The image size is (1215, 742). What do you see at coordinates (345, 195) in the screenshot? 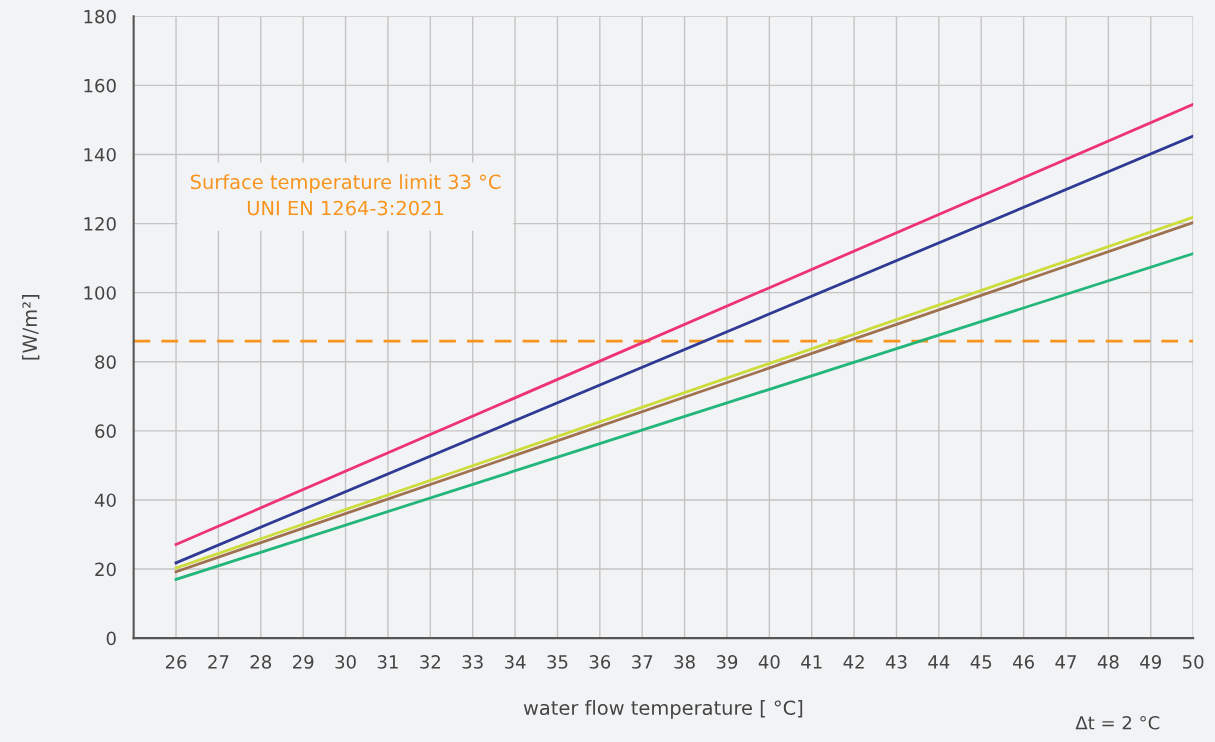
I see `annotation: Surface temperature limit 33 °C UNI EN 1264-3:2021` at bounding box center [345, 195].